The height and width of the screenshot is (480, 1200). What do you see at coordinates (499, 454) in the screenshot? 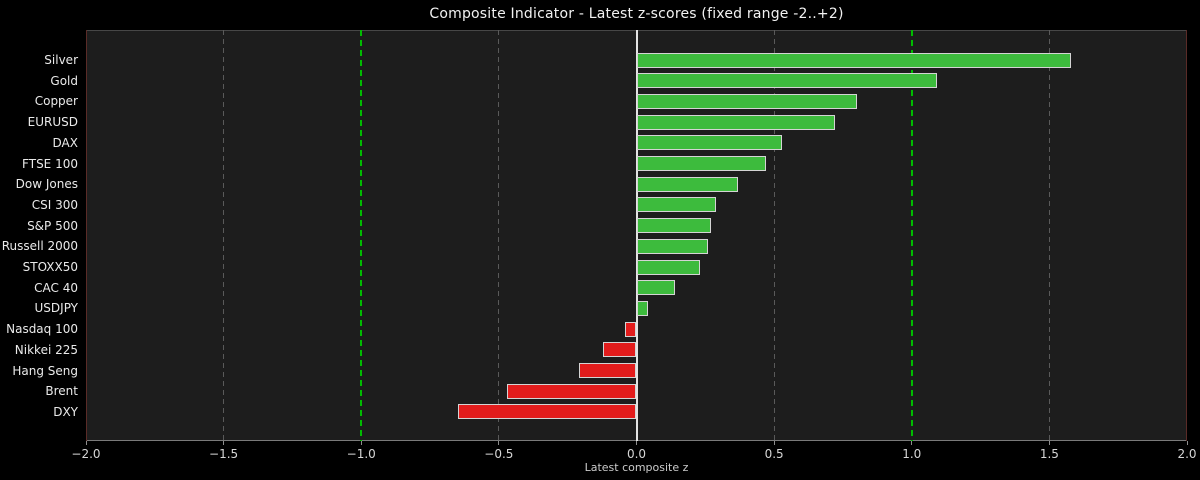
I see `x-tick-label: −0.5` at bounding box center [499, 454].